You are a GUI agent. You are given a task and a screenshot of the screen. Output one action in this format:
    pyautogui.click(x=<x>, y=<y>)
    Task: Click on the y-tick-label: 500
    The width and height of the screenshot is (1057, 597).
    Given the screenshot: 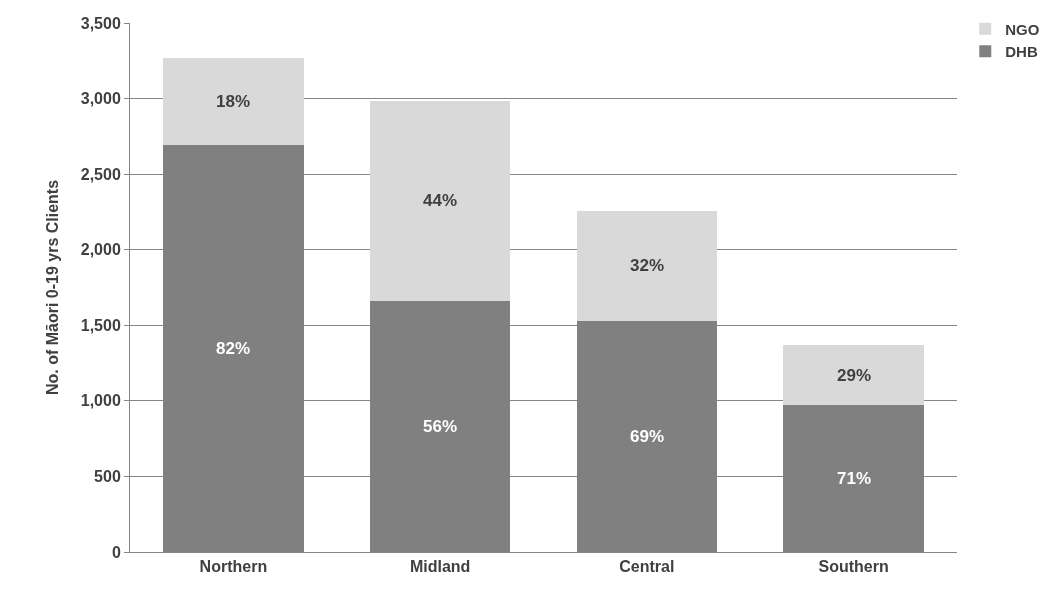 What is the action you would take?
    pyautogui.click(x=107, y=477)
    